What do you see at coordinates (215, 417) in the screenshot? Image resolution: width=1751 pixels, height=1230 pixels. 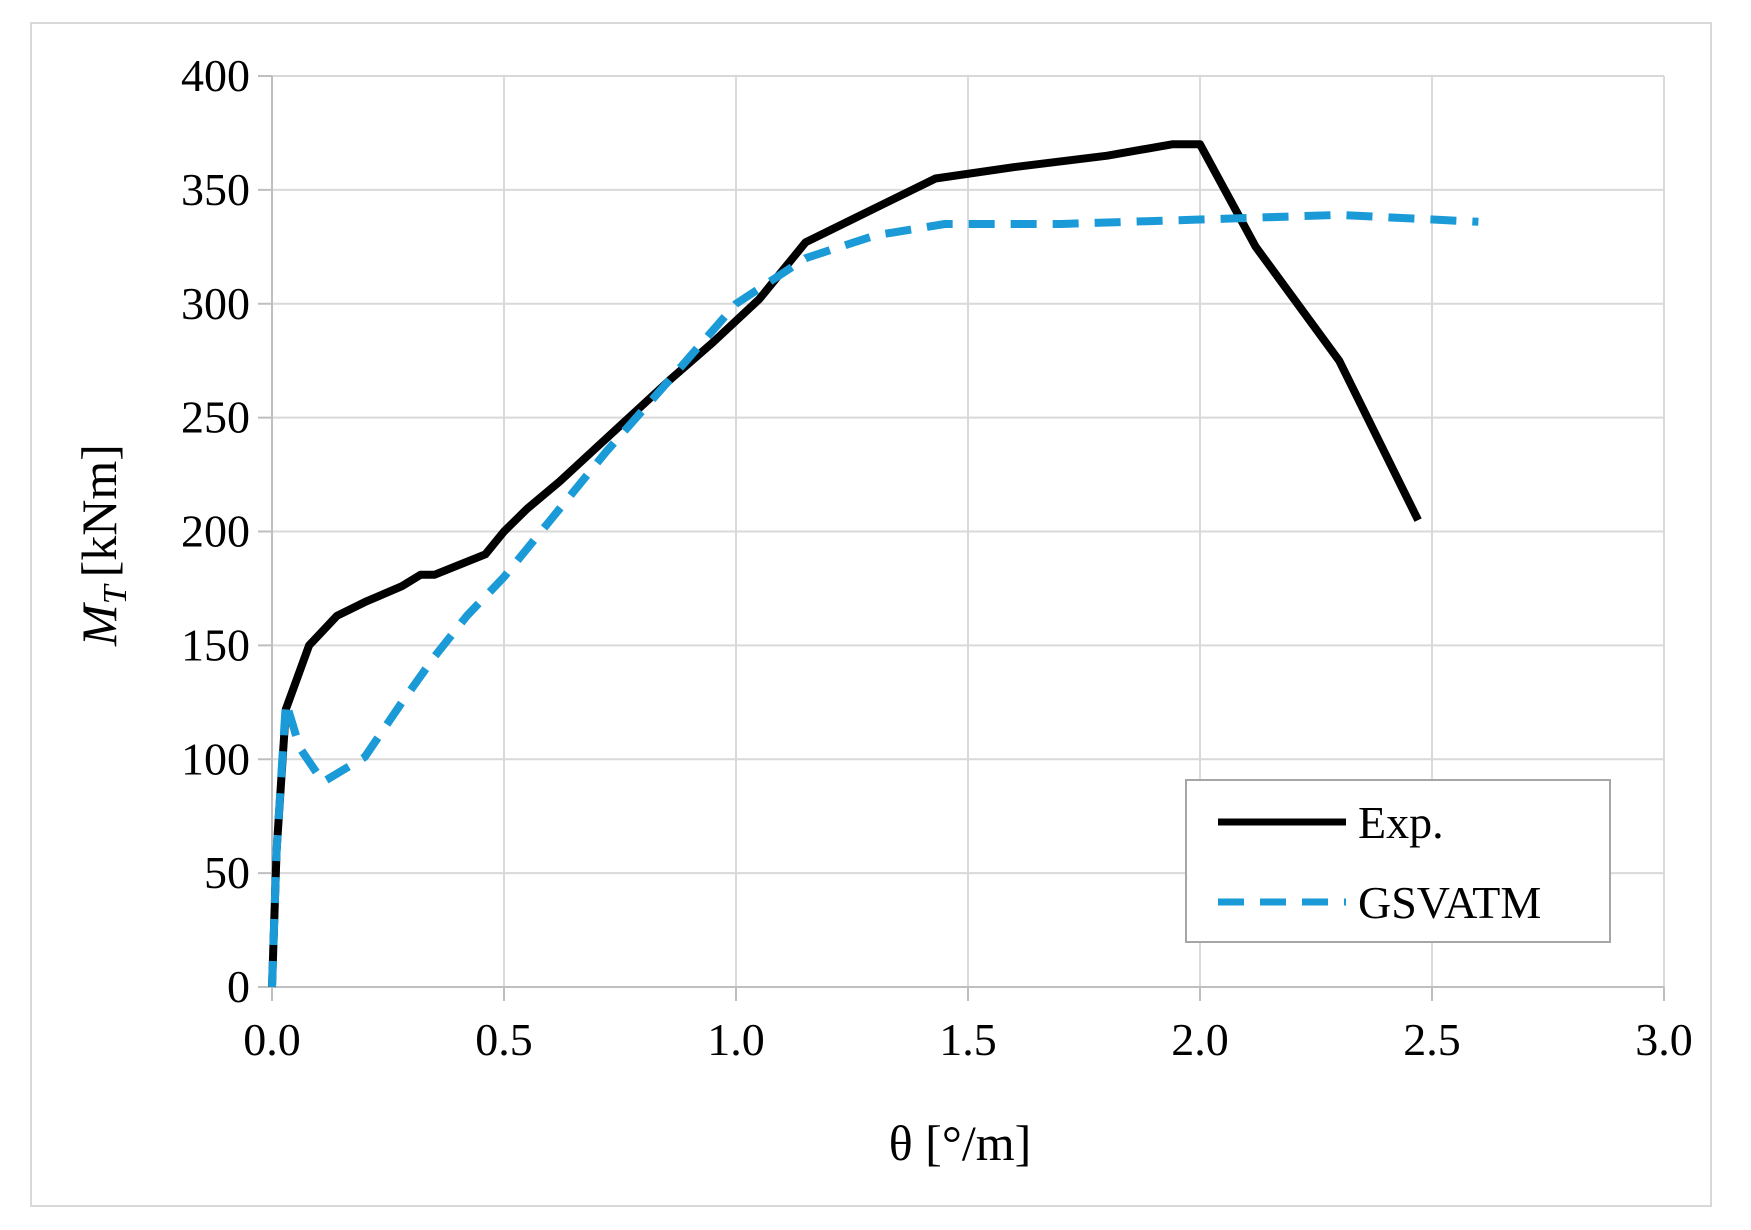 I see `y-tick-label: 250` at bounding box center [215, 417].